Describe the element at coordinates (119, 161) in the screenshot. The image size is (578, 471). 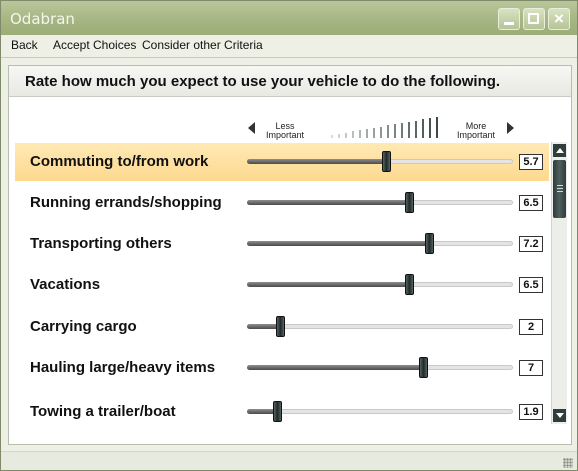
I see `criteria-label: Commuting to/from work` at that location.